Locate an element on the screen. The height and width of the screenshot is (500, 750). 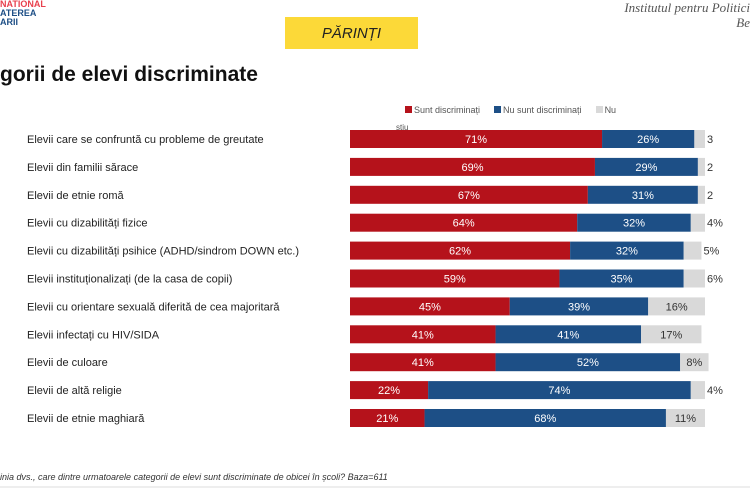
legend-item: Nu is located at coordinates (606, 110).